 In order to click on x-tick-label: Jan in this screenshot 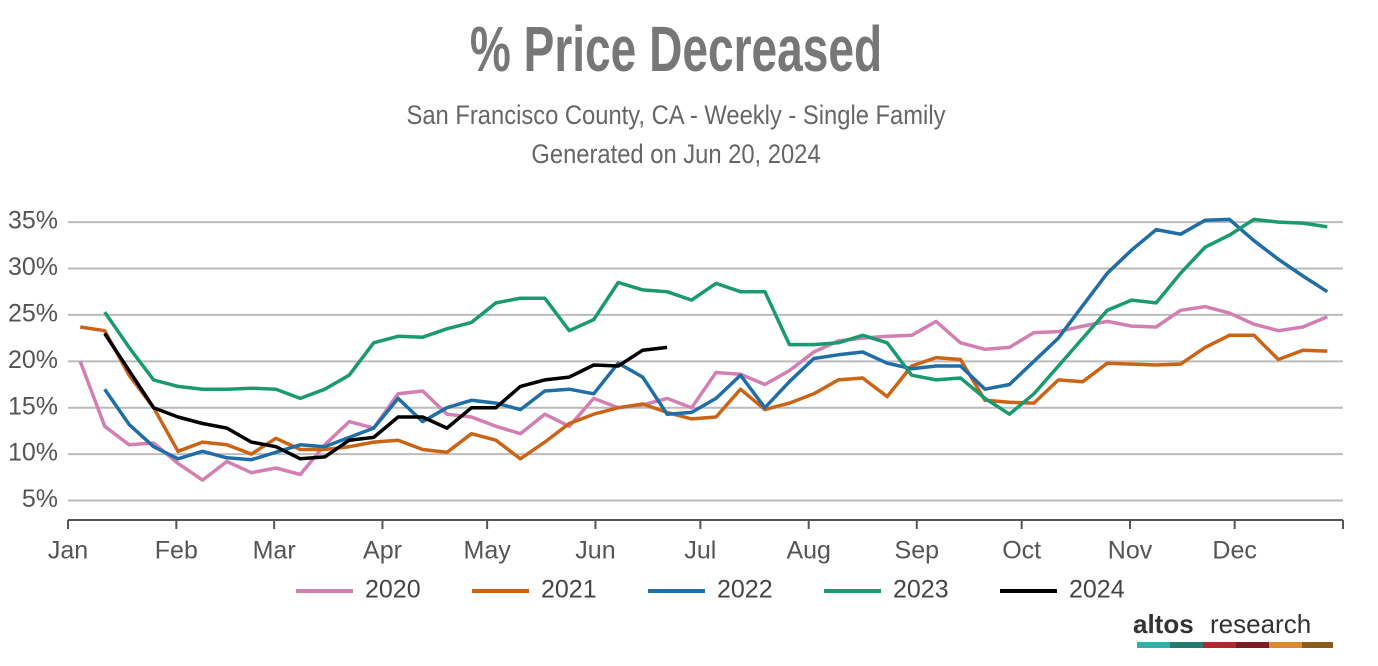, I will do `click(68, 551)`.